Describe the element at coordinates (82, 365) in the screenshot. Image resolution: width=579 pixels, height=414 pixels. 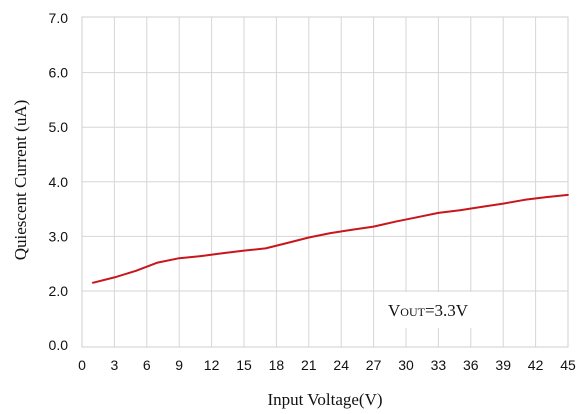
I see `x-tick-label: 0` at that location.